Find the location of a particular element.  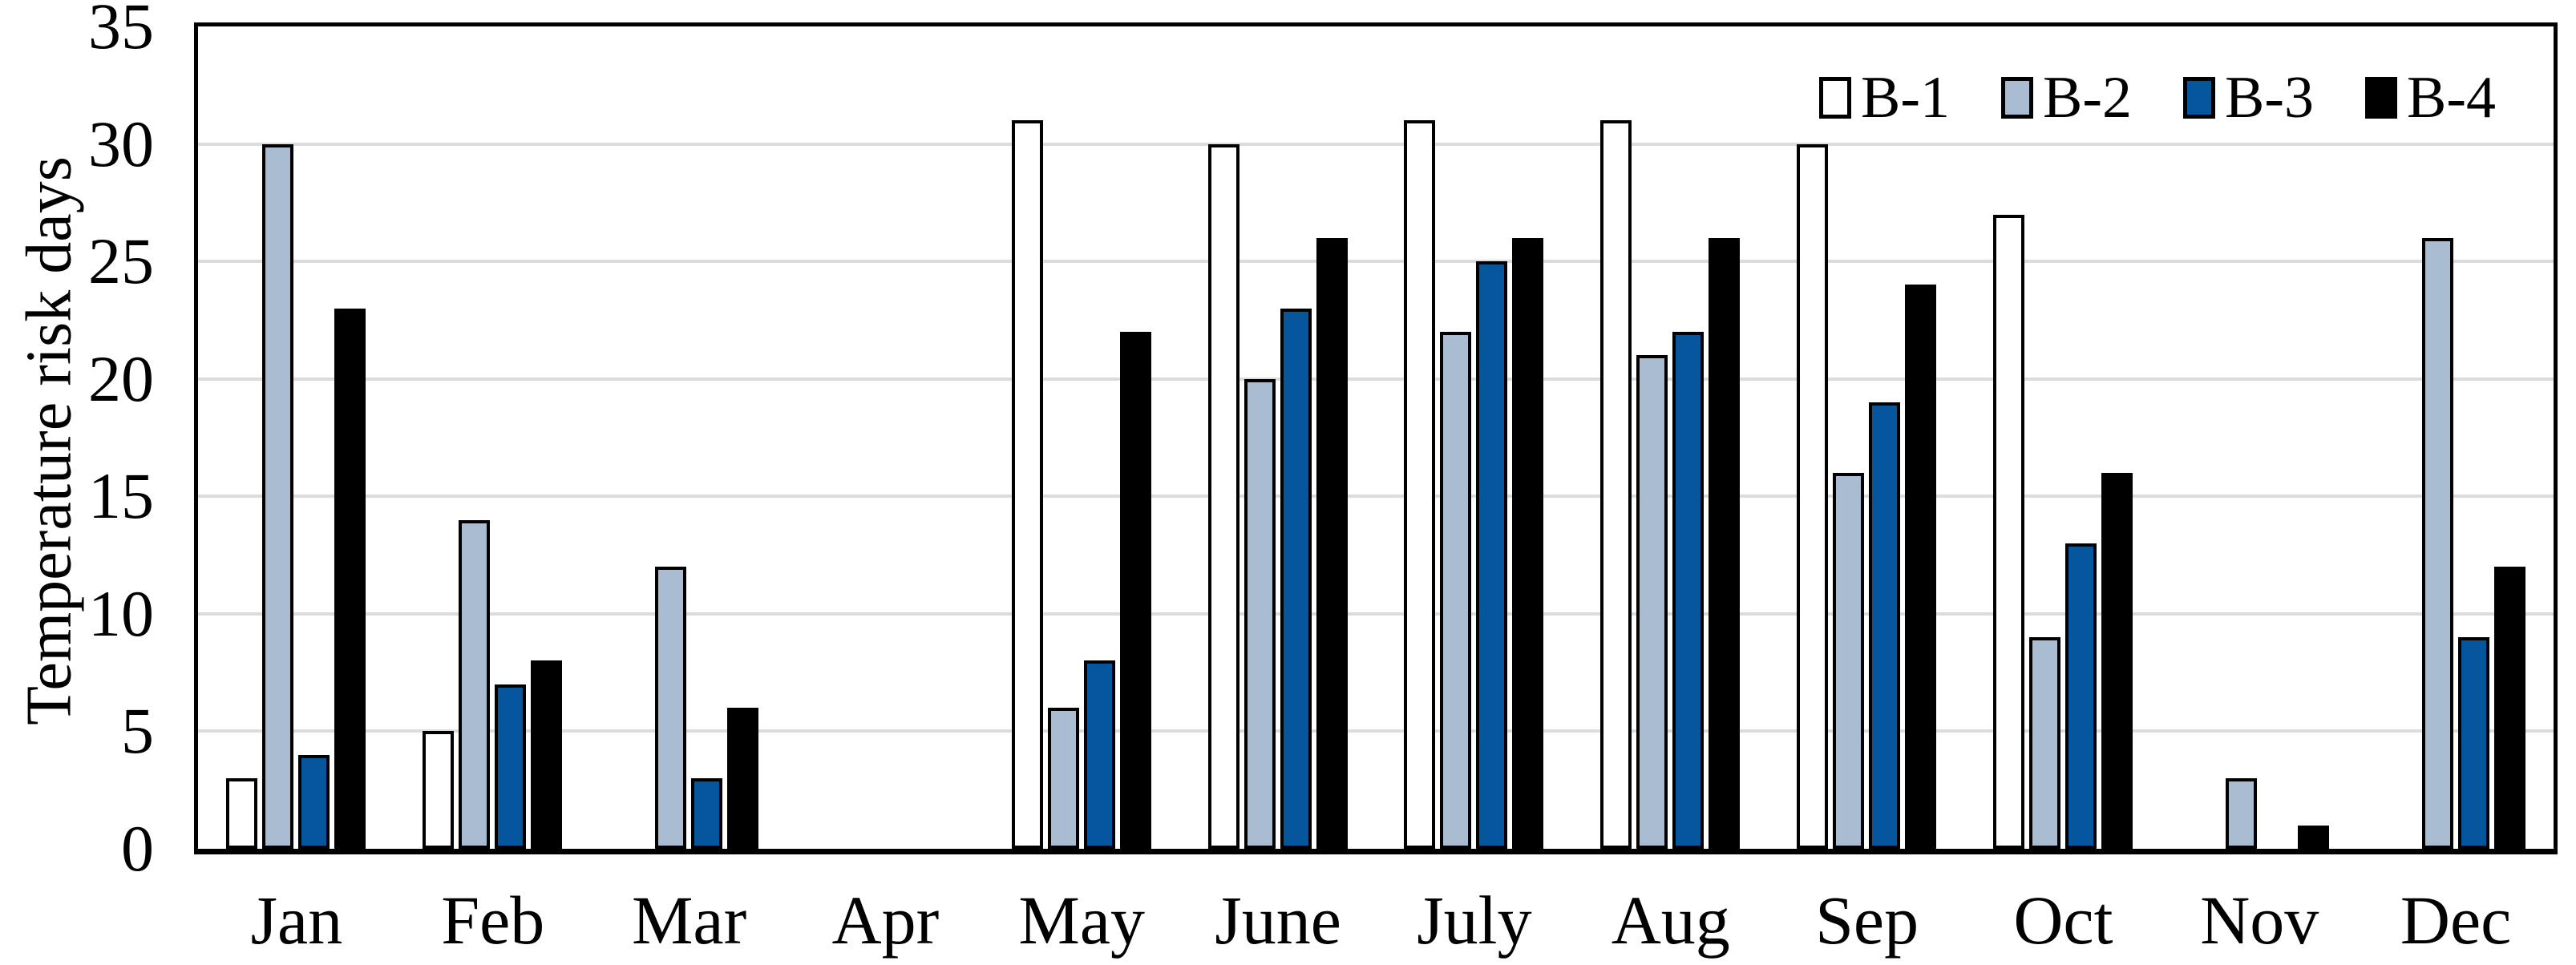

bar-b-2-mar is located at coordinates (671, 708).